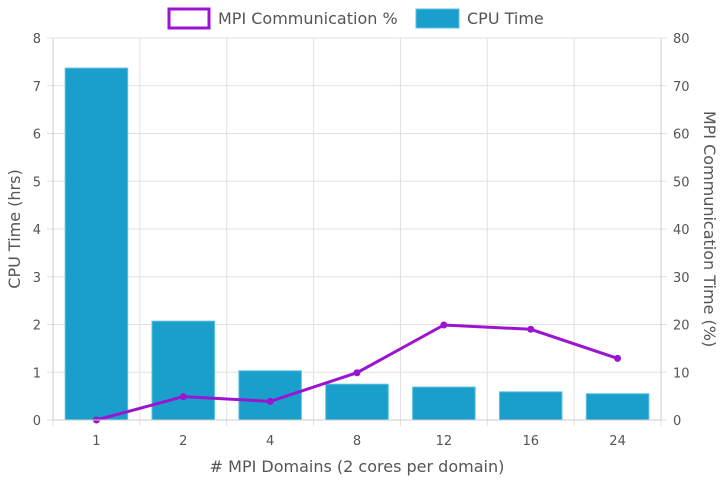 The image size is (722, 485). What do you see at coordinates (357, 466) in the screenshot?
I see `x-axis-title: # MPI Domains (2 cores per domain)` at bounding box center [357, 466].